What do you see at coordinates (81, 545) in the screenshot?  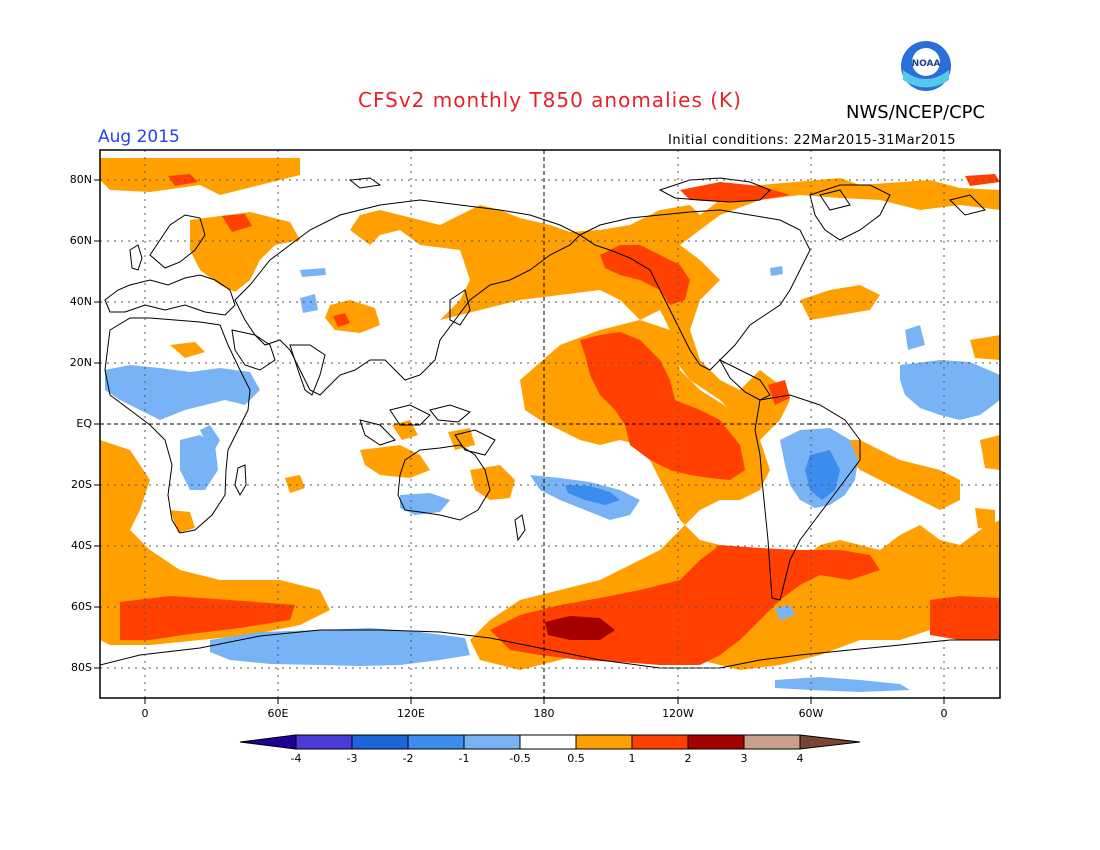 I see `lat-label: 40S` at bounding box center [81, 545].